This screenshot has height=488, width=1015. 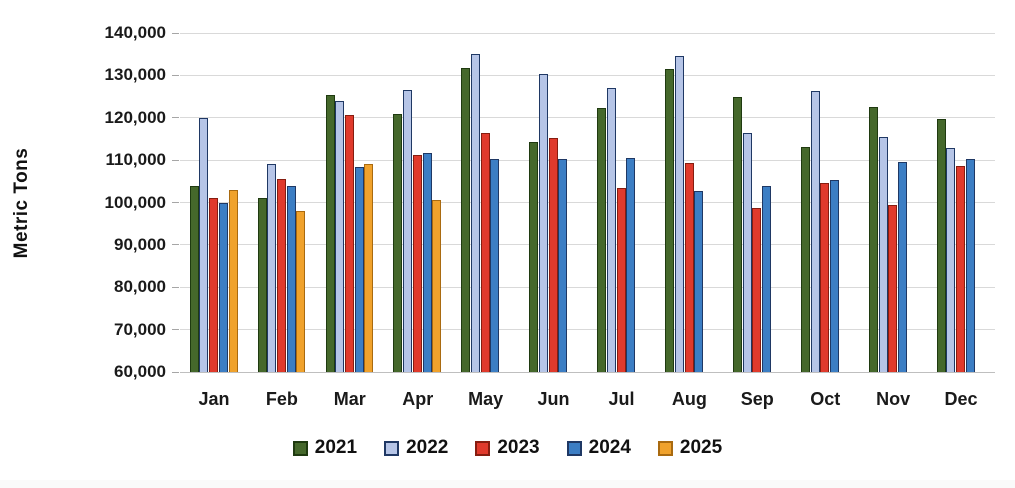 What do you see at coordinates (970, 265) in the screenshot?
I see `bar-2024-dec` at bounding box center [970, 265].